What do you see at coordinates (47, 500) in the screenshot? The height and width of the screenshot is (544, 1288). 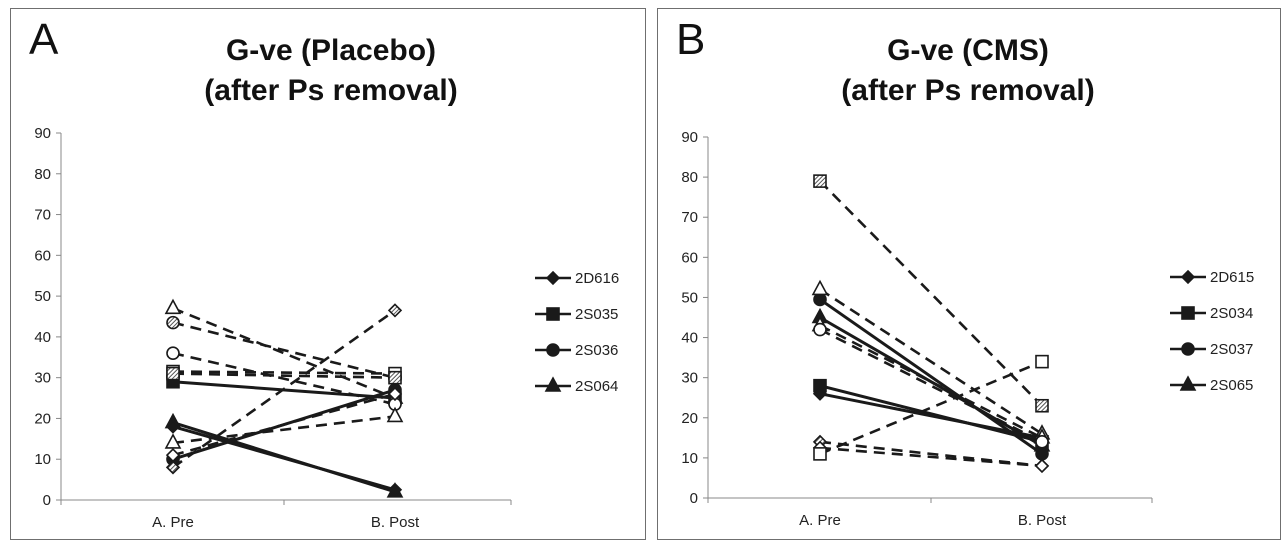 I see `y-tick-label: 0` at bounding box center [47, 500].